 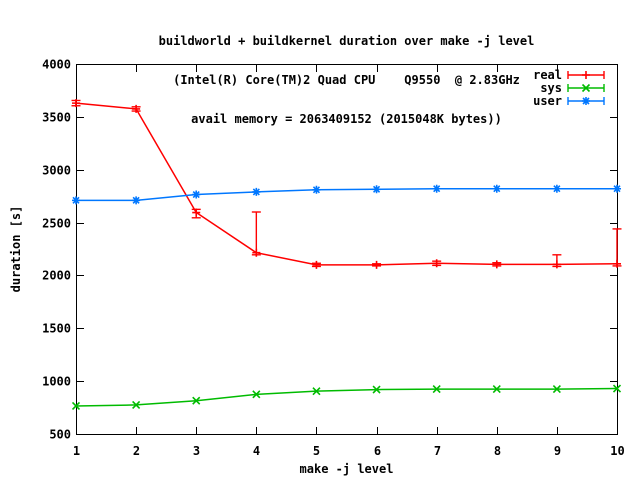 What do you see at coordinates (56, 382) in the screenshot?
I see `svg-text: 1000` at bounding box center [56, 382].